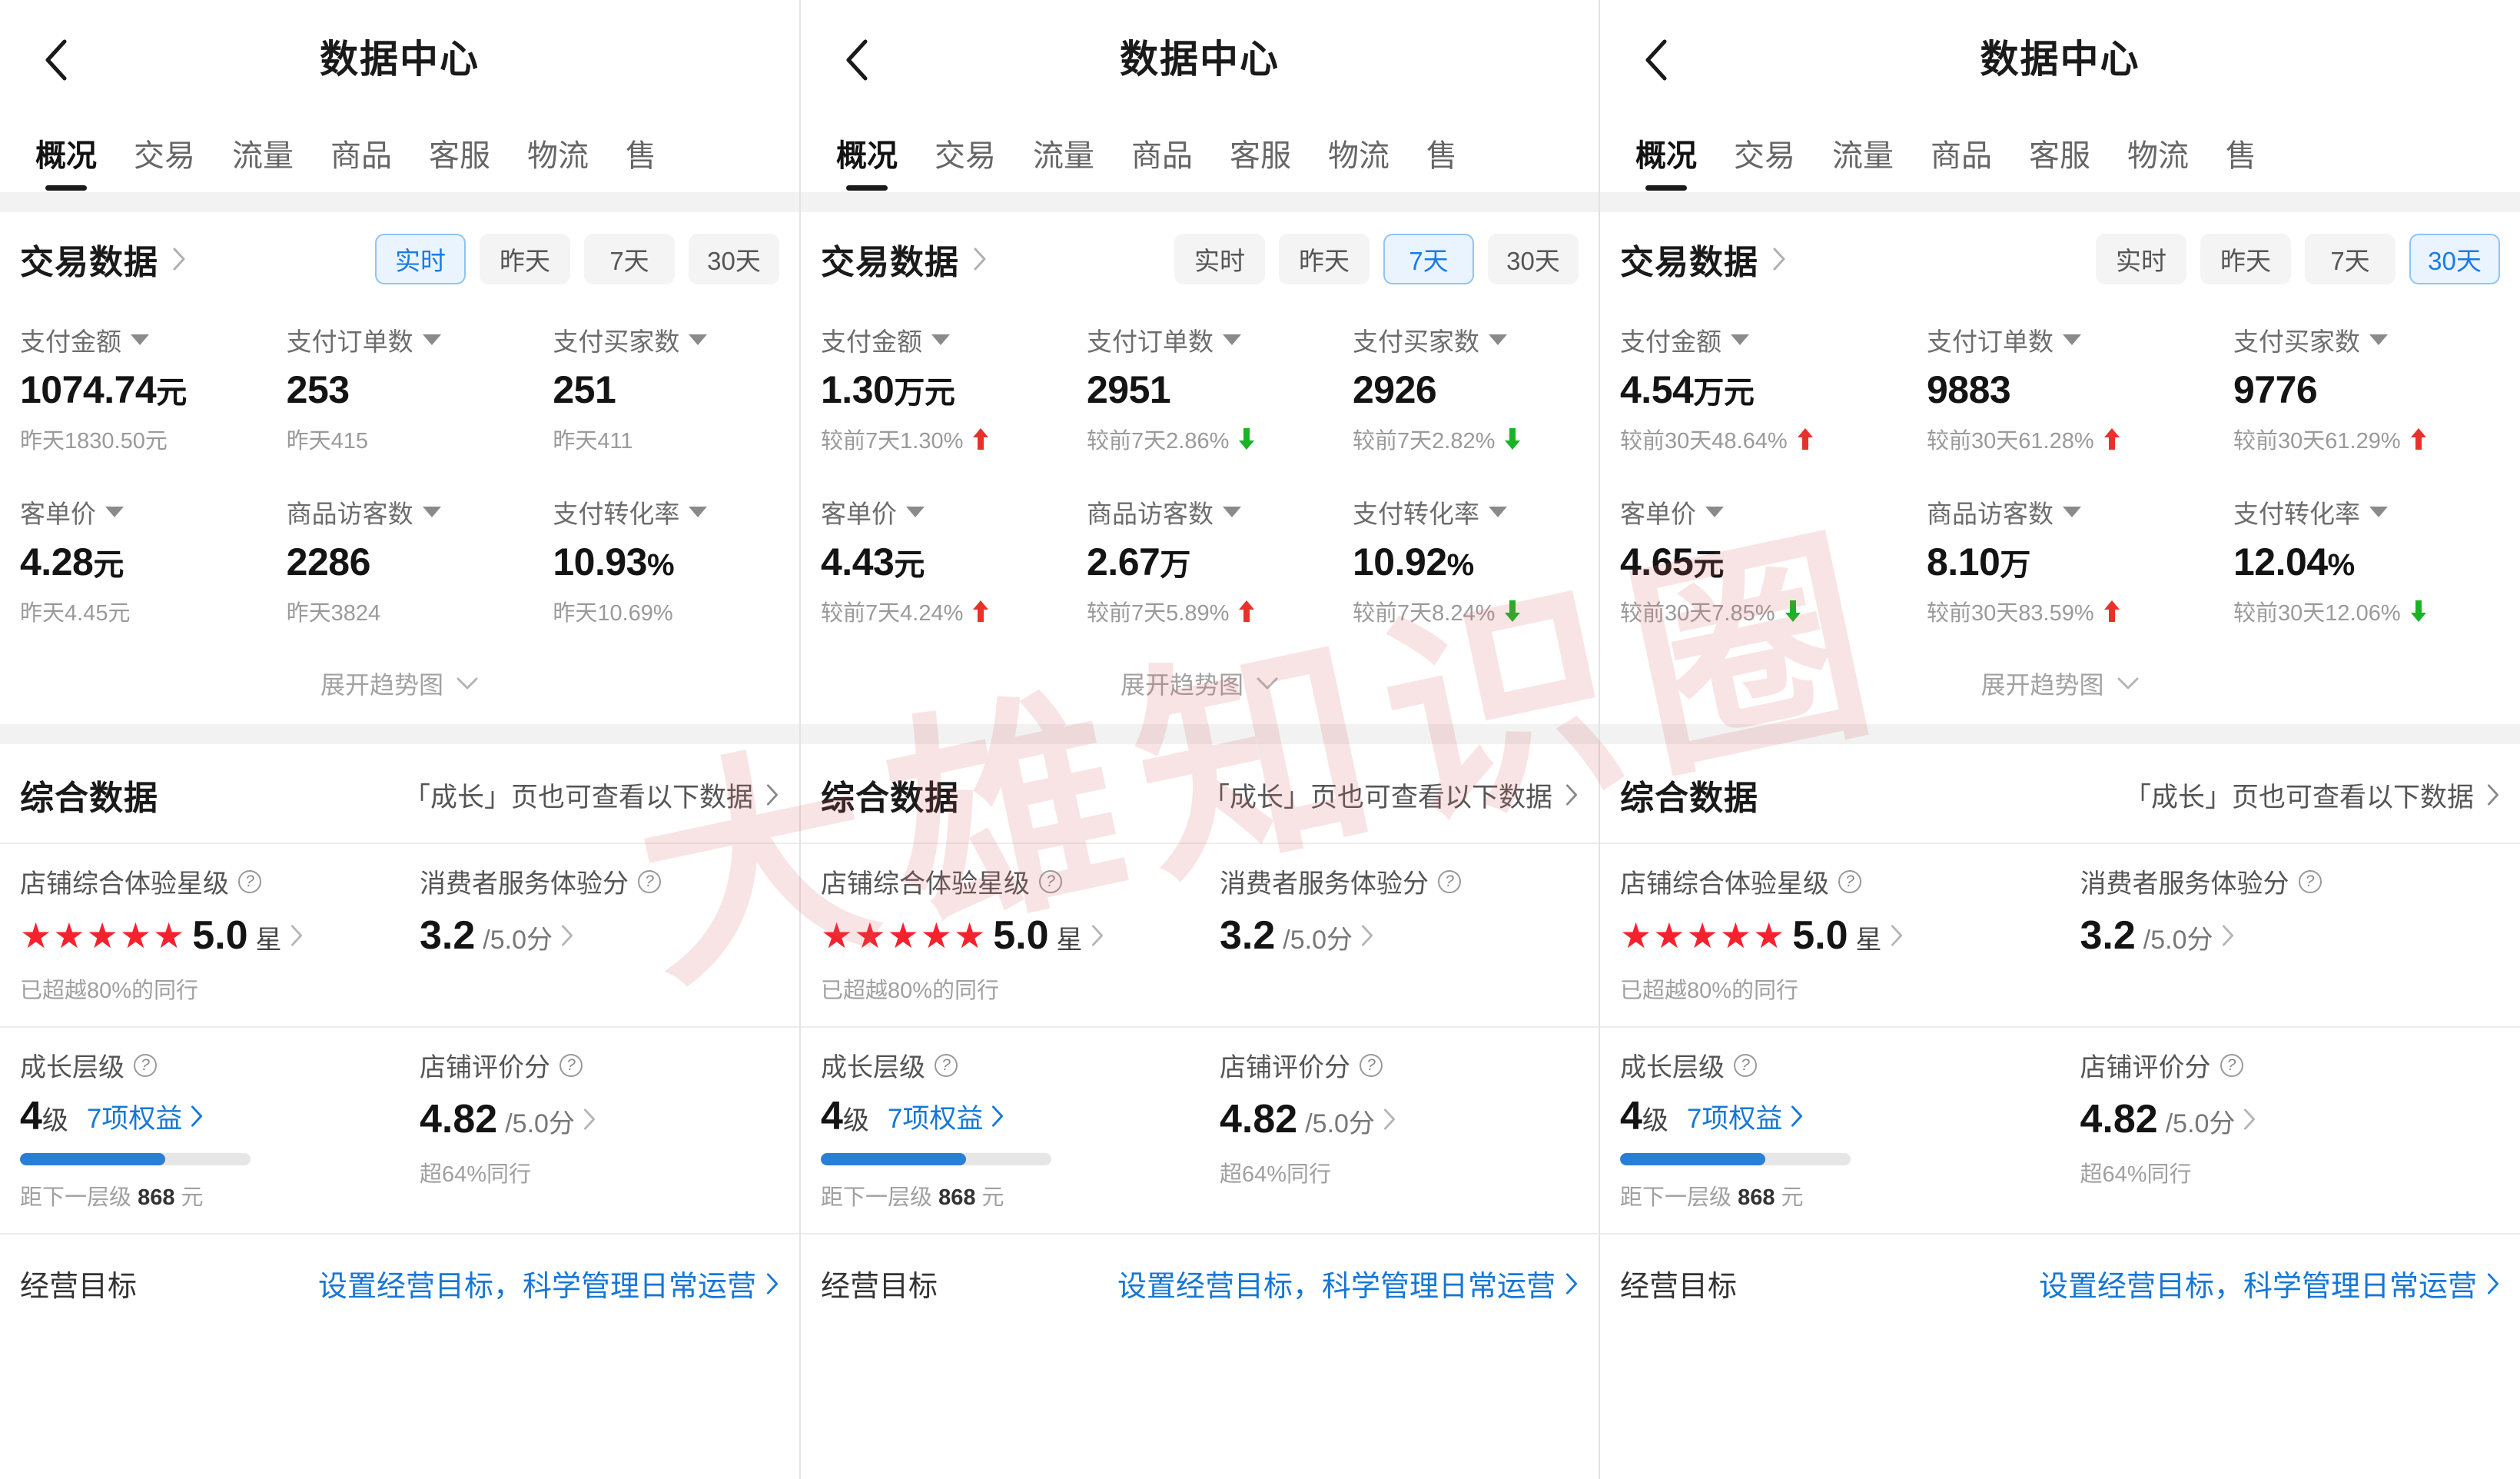 This screenshot has height=1479, width=2520. Describe the element at coordinates (934, 387) in the screenshot. I see `metric-card: 支付金额 1.30万元 较前7天1.30%` at that location.